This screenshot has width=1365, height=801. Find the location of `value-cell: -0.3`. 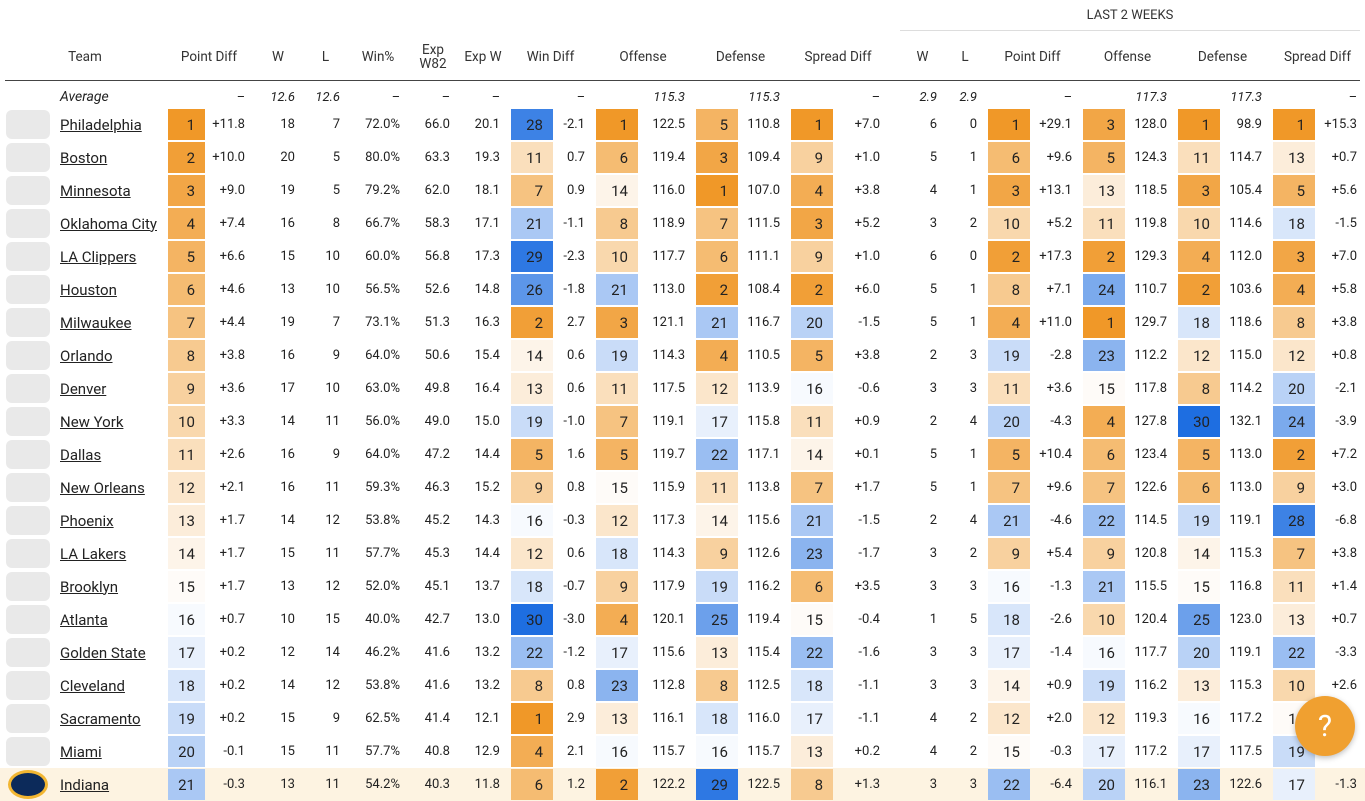

value-cell: -0.3 is located at coordinates (234, 784).